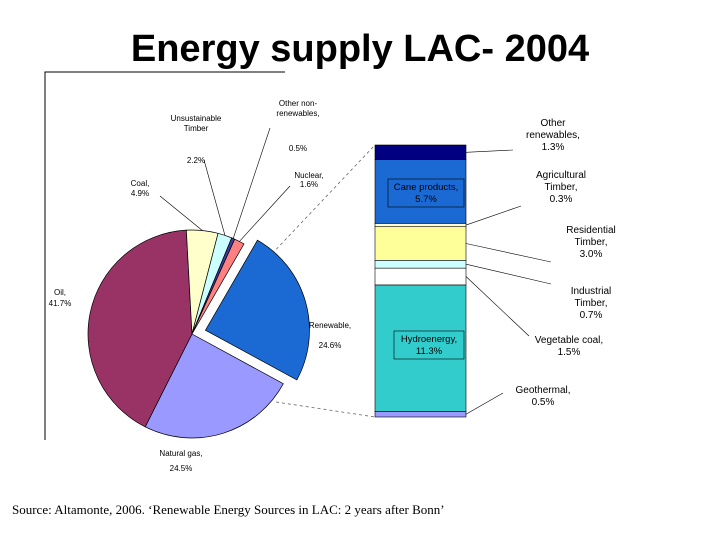 The width and height of the screenshot is (720, 540). What do you see at coordinates (508, 274) in the screenshot?
I see `leader-line-industrial-timber` at bounding box center [508, 274].